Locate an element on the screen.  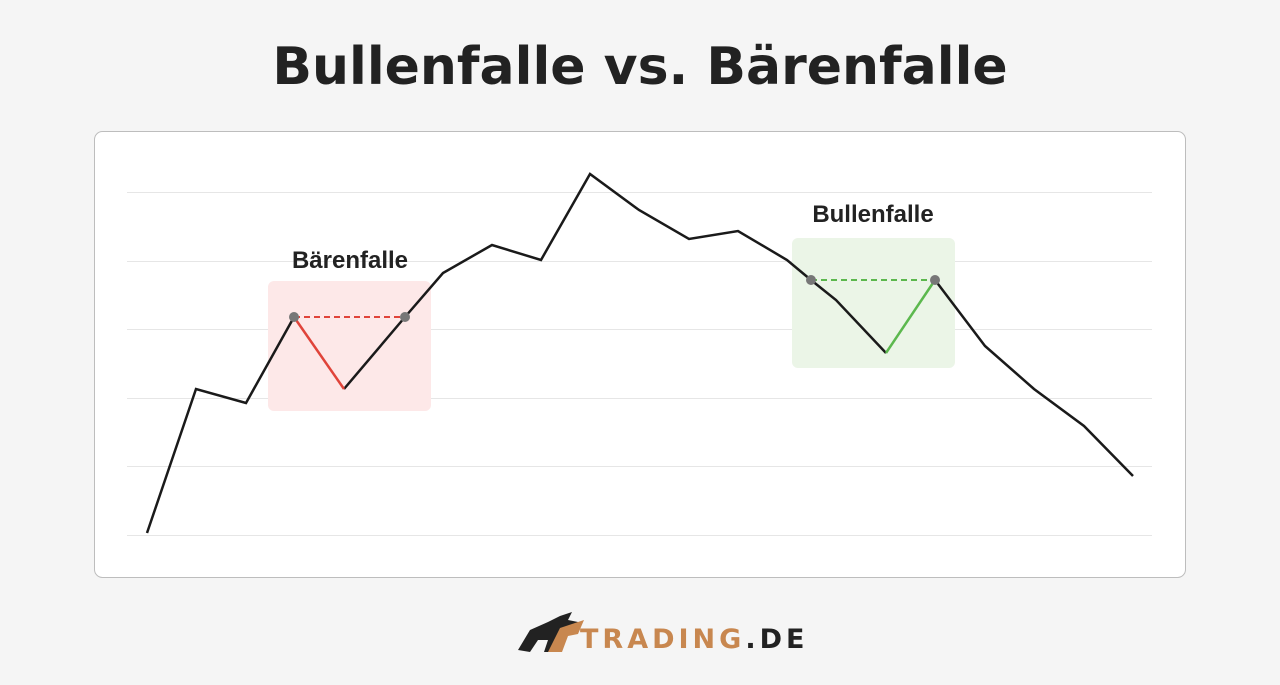
bull-trap-label: Bullenfalle is located at coordinates (872, 214).